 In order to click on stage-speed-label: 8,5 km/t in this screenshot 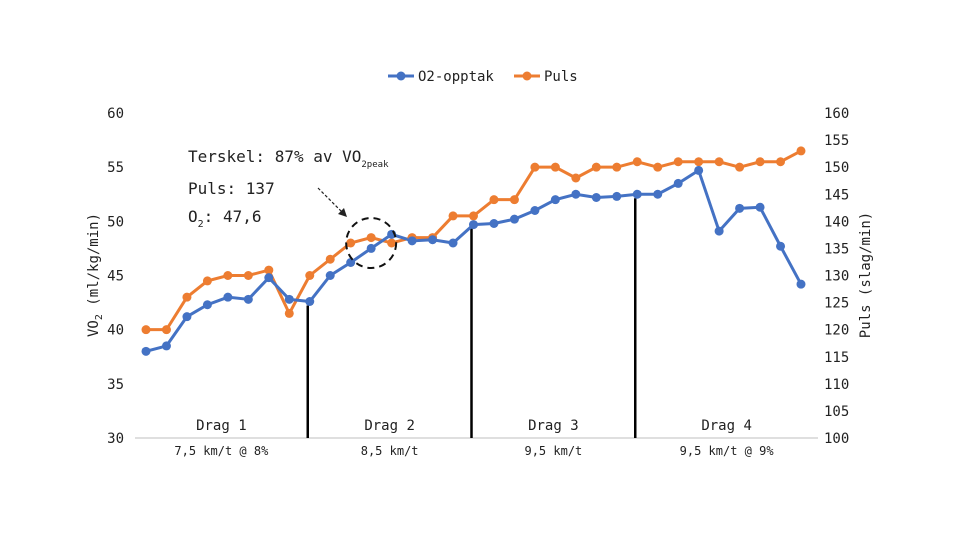, I will do `click(390, 451)`.